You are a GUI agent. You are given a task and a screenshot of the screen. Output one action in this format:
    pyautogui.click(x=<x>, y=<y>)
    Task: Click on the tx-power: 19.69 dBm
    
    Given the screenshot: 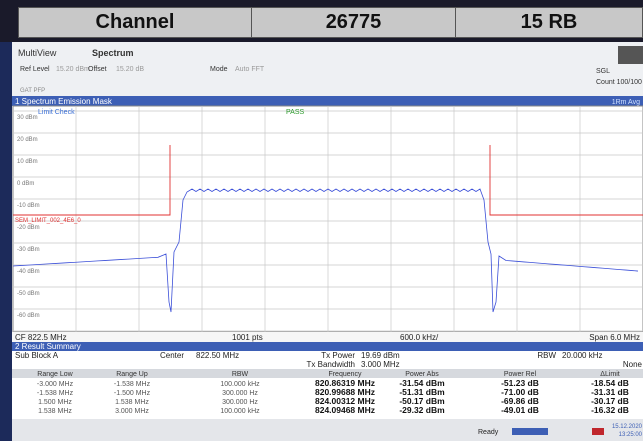 What is the action you would take?
    pyautogui.click(x=380, y=355)
    